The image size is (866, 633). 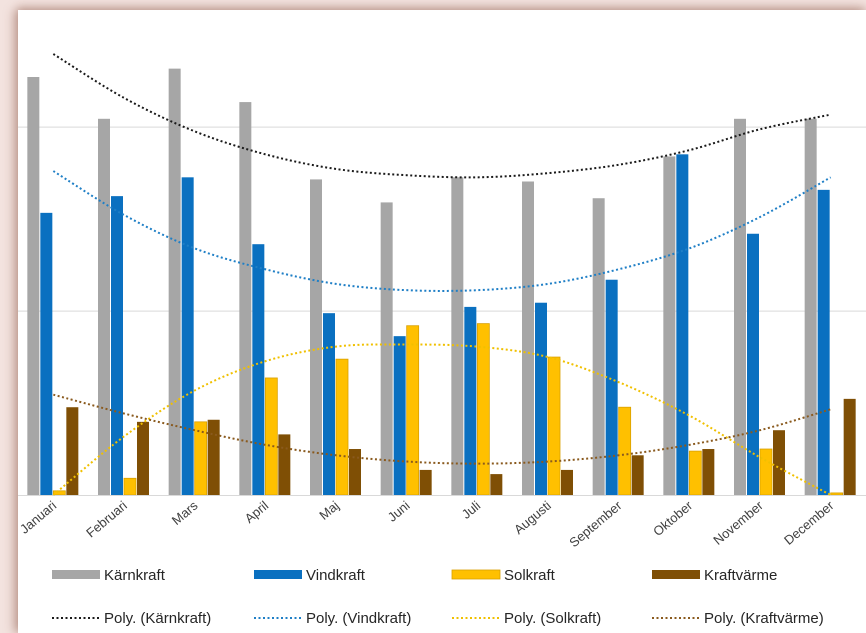 I want to click on x-tick-label-6: Juli, so click(x=471, y=510).